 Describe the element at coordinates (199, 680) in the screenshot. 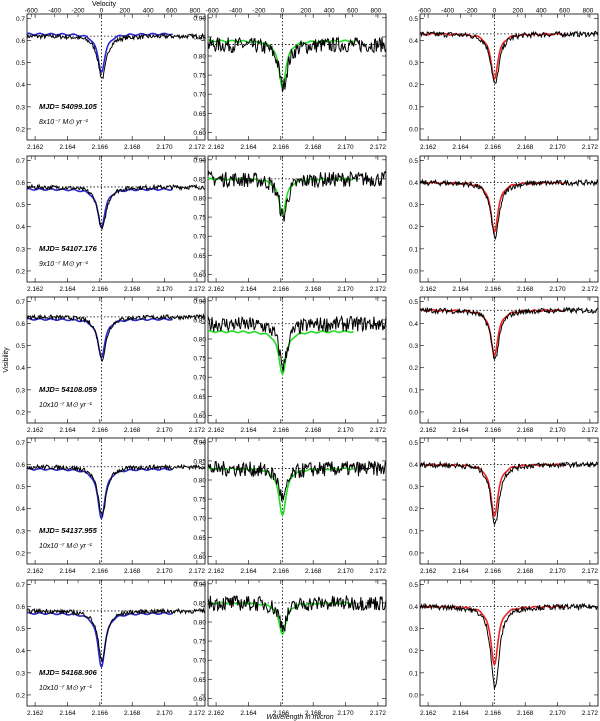

I see `y-tick-label: 0.65` at that location.